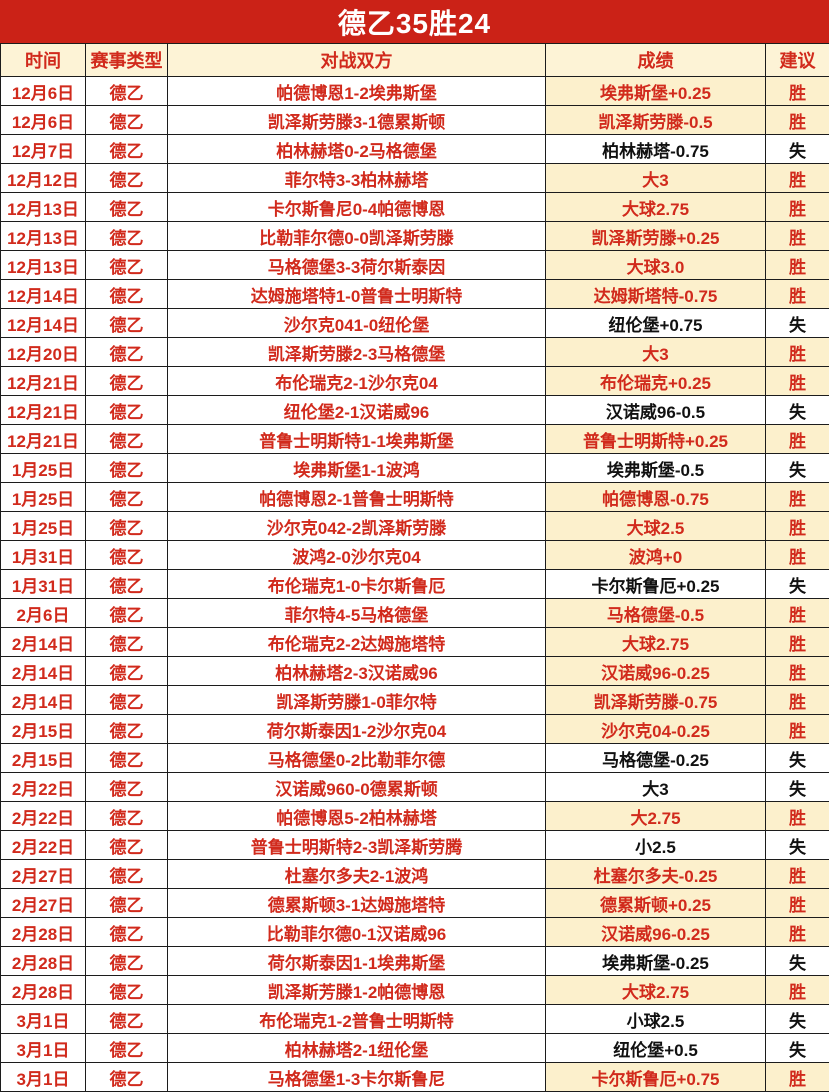 This screenshot has height=1092, width=829. Describe the element at coordinates (357, 497) in the screenshot. I see `match-cell: 帕德博恩2-1普鲁士明斯特` at that location.